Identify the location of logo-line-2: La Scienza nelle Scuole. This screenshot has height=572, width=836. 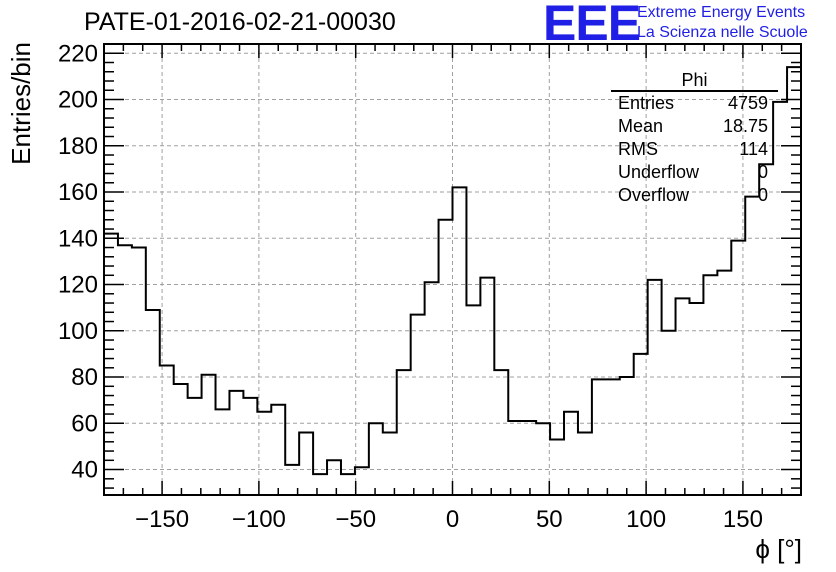
(722, 32).